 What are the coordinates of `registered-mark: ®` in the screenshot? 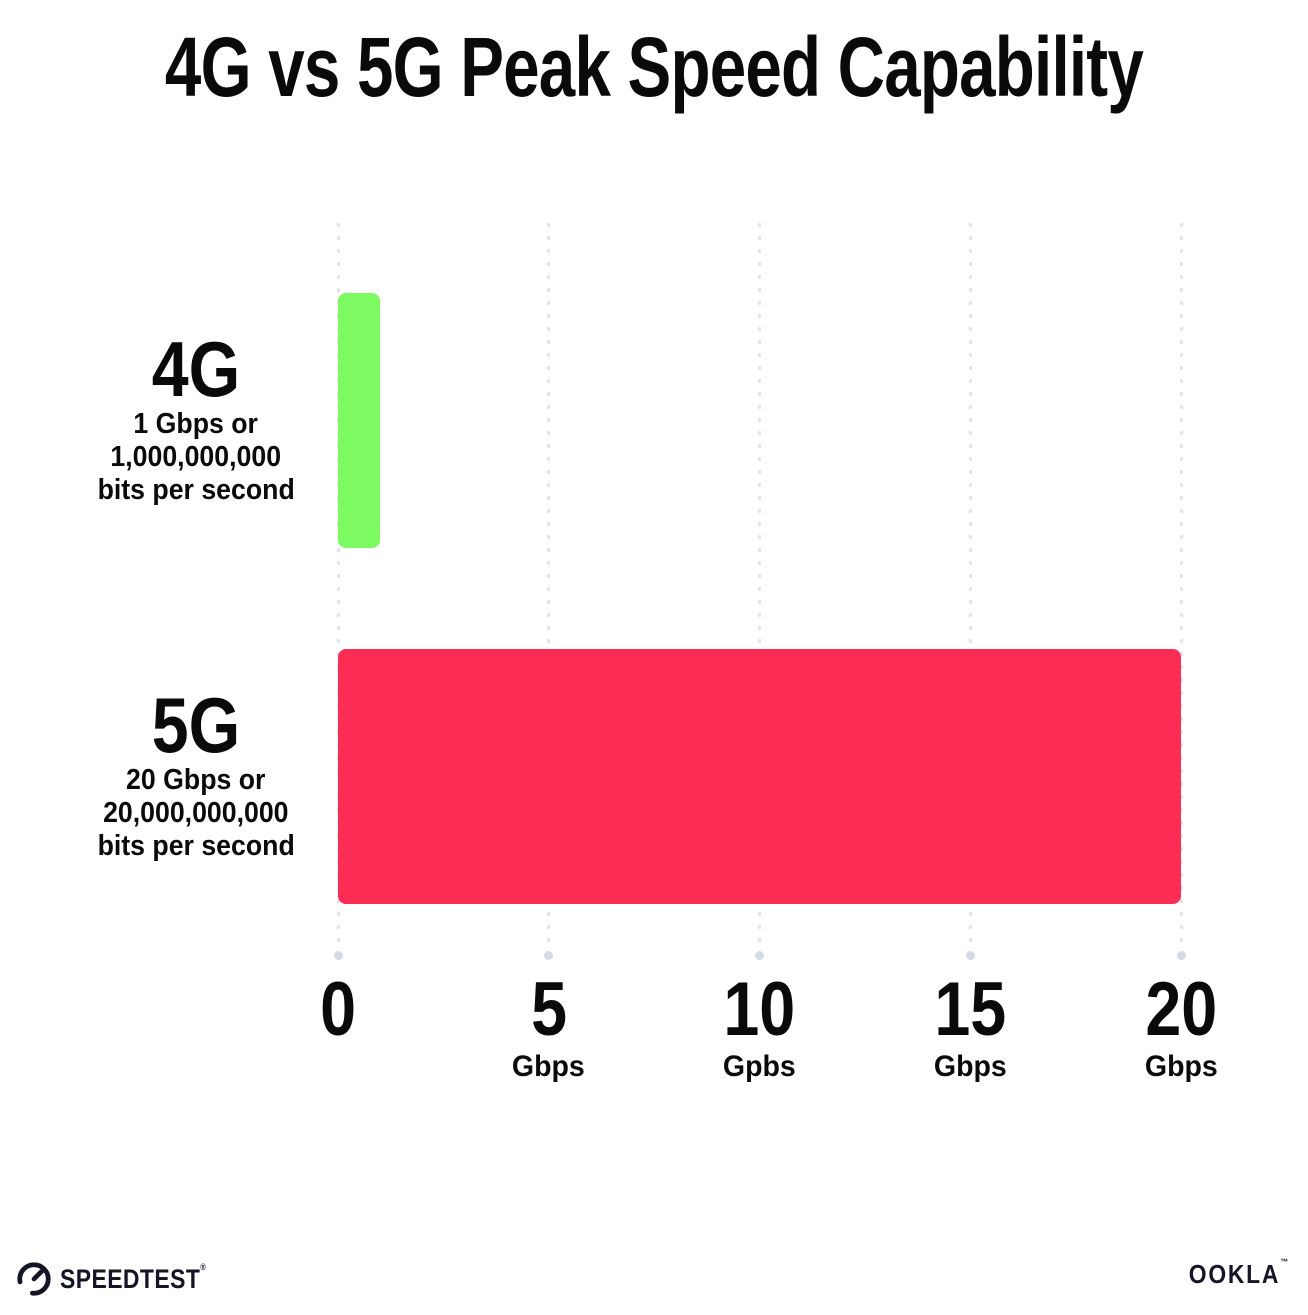 It's located at (203, 1266).